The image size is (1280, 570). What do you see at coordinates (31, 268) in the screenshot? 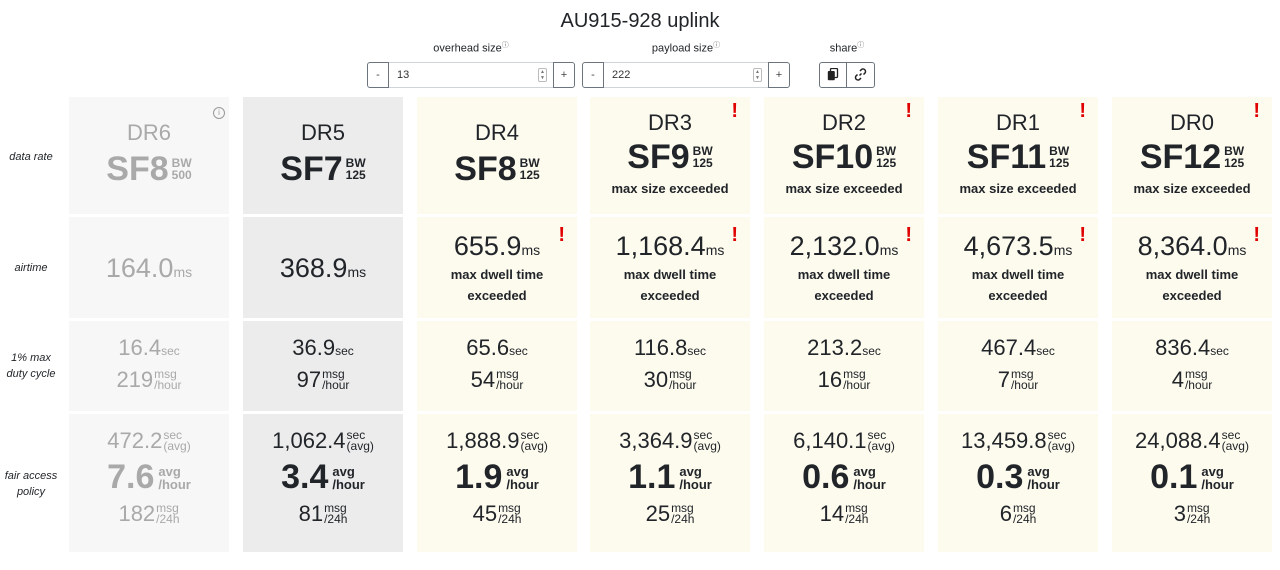
I see `row-label-airtime: airtime` at bounding box center [31, 268].